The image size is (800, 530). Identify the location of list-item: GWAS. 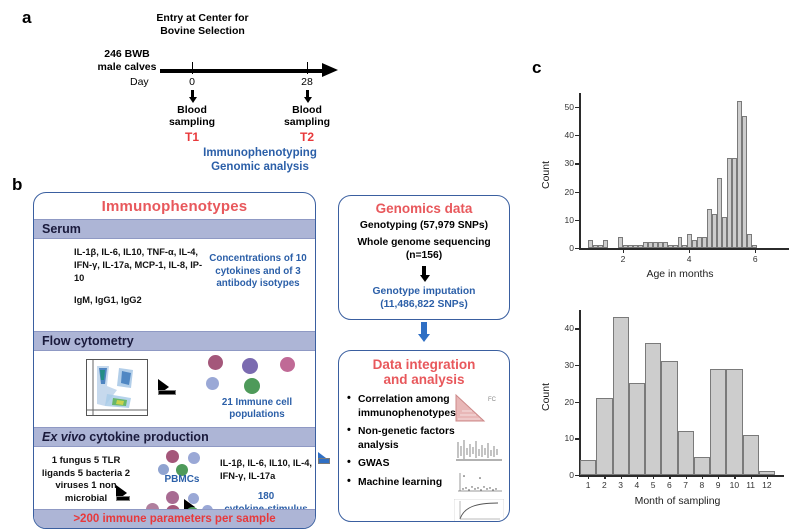
(407, 463).